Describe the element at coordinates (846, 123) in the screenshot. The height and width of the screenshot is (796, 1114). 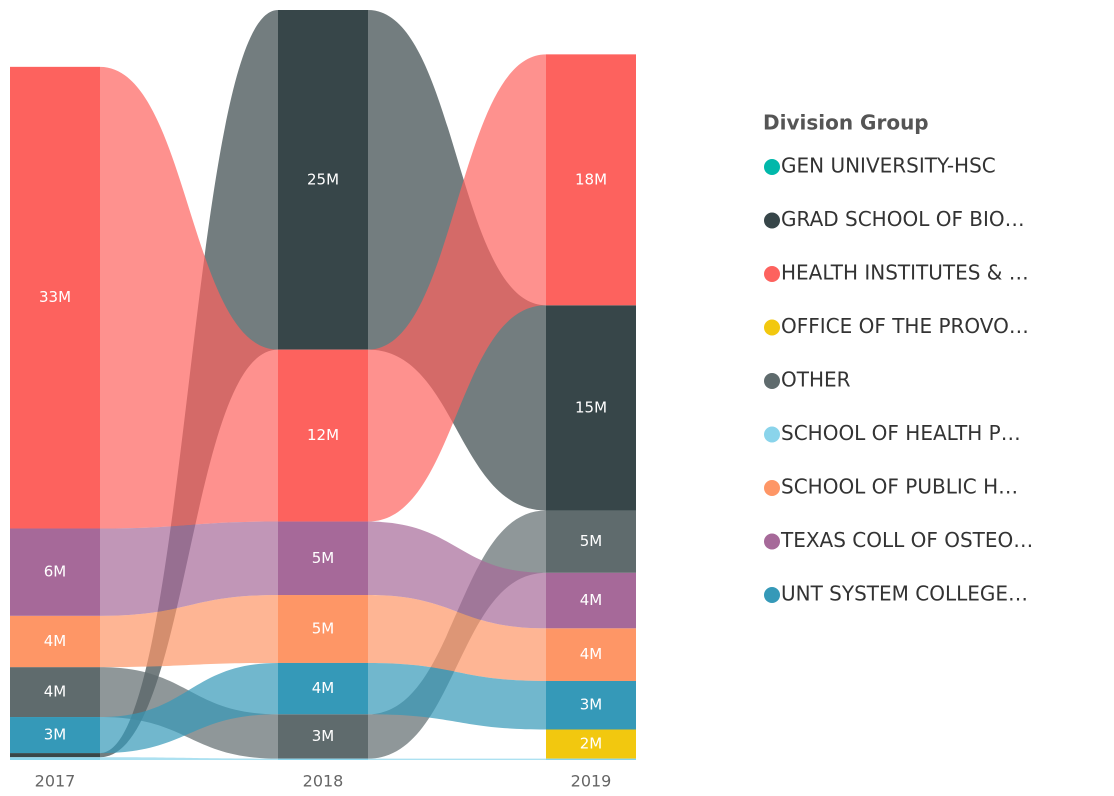
I see `legend-title: Division Group` at that location.